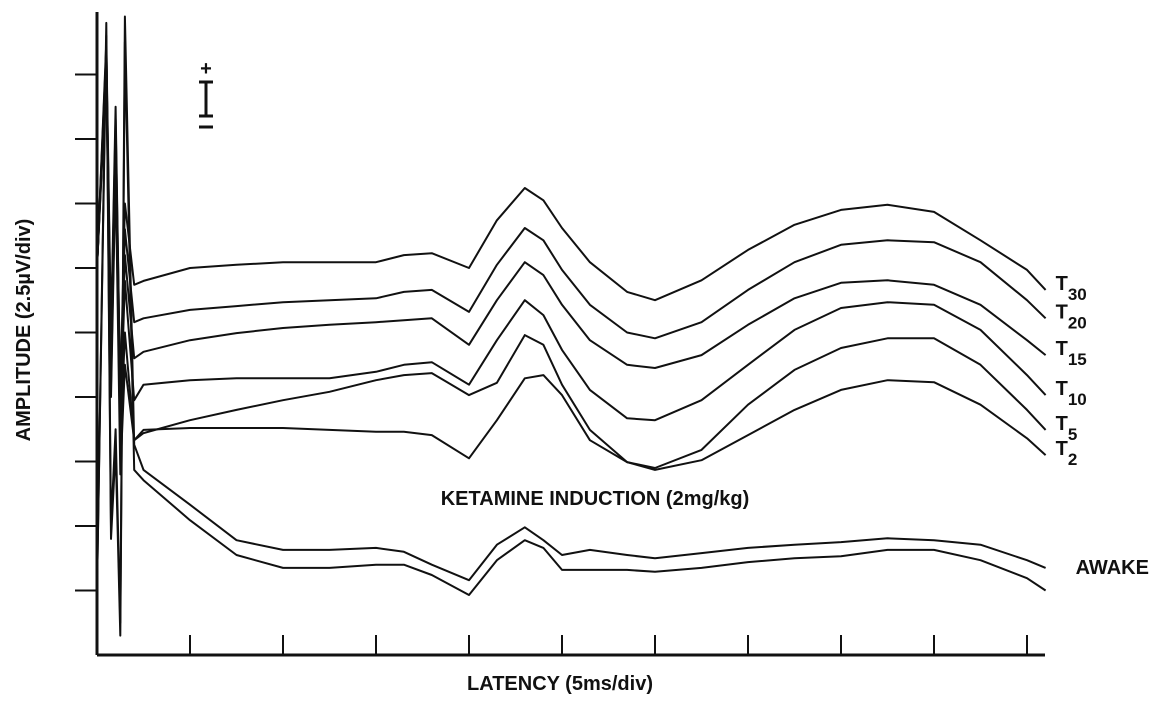 The height and width of the screenshot is (704, 1165). What do you see at coordinates (1071, 353) in the screenshot?
I see `series-label: T15` at bounding box center [1071, 353].